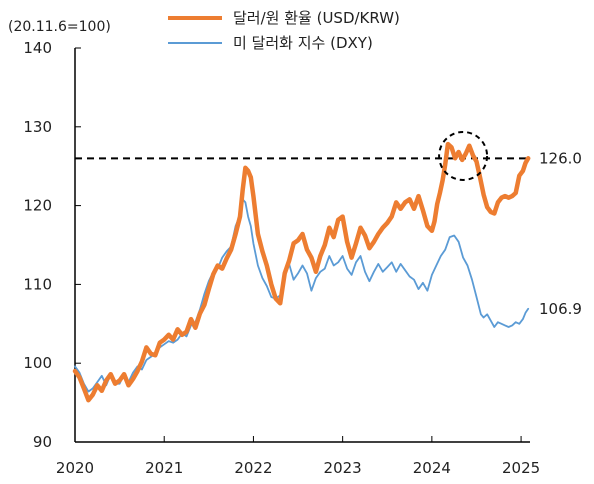 The width and height of the screenshot is (594, 484). What do you see at coordinates (284, 30) in the screenshot?
I see `legend: 달러/원 환율 (USD/KRW) 미 달러화 지수 (DXY)` at bounding box center [284, 30].